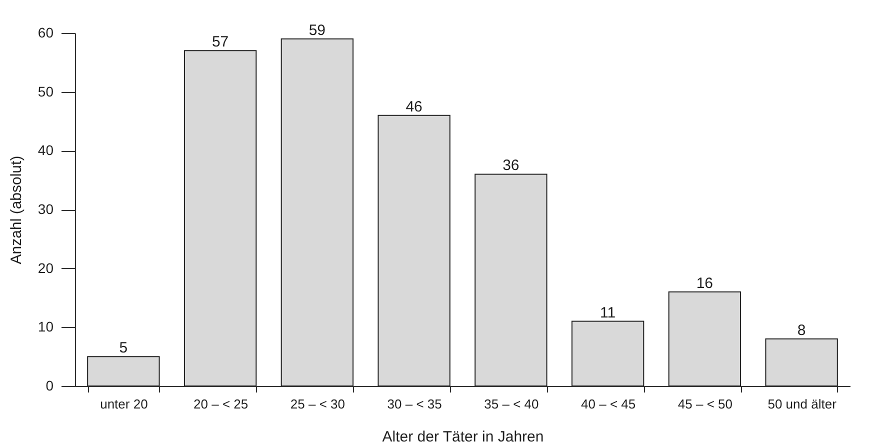 This screenshot has width=883, height=445. I want to click on data-label: 11, so click(608, 313).